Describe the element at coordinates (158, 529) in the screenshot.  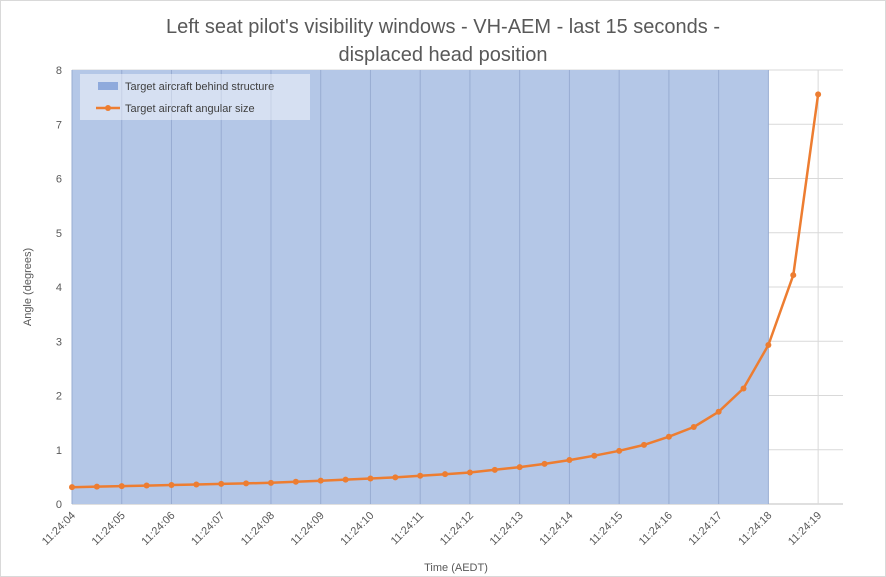
I see `x-tick-label: 11:24:06` at that location.